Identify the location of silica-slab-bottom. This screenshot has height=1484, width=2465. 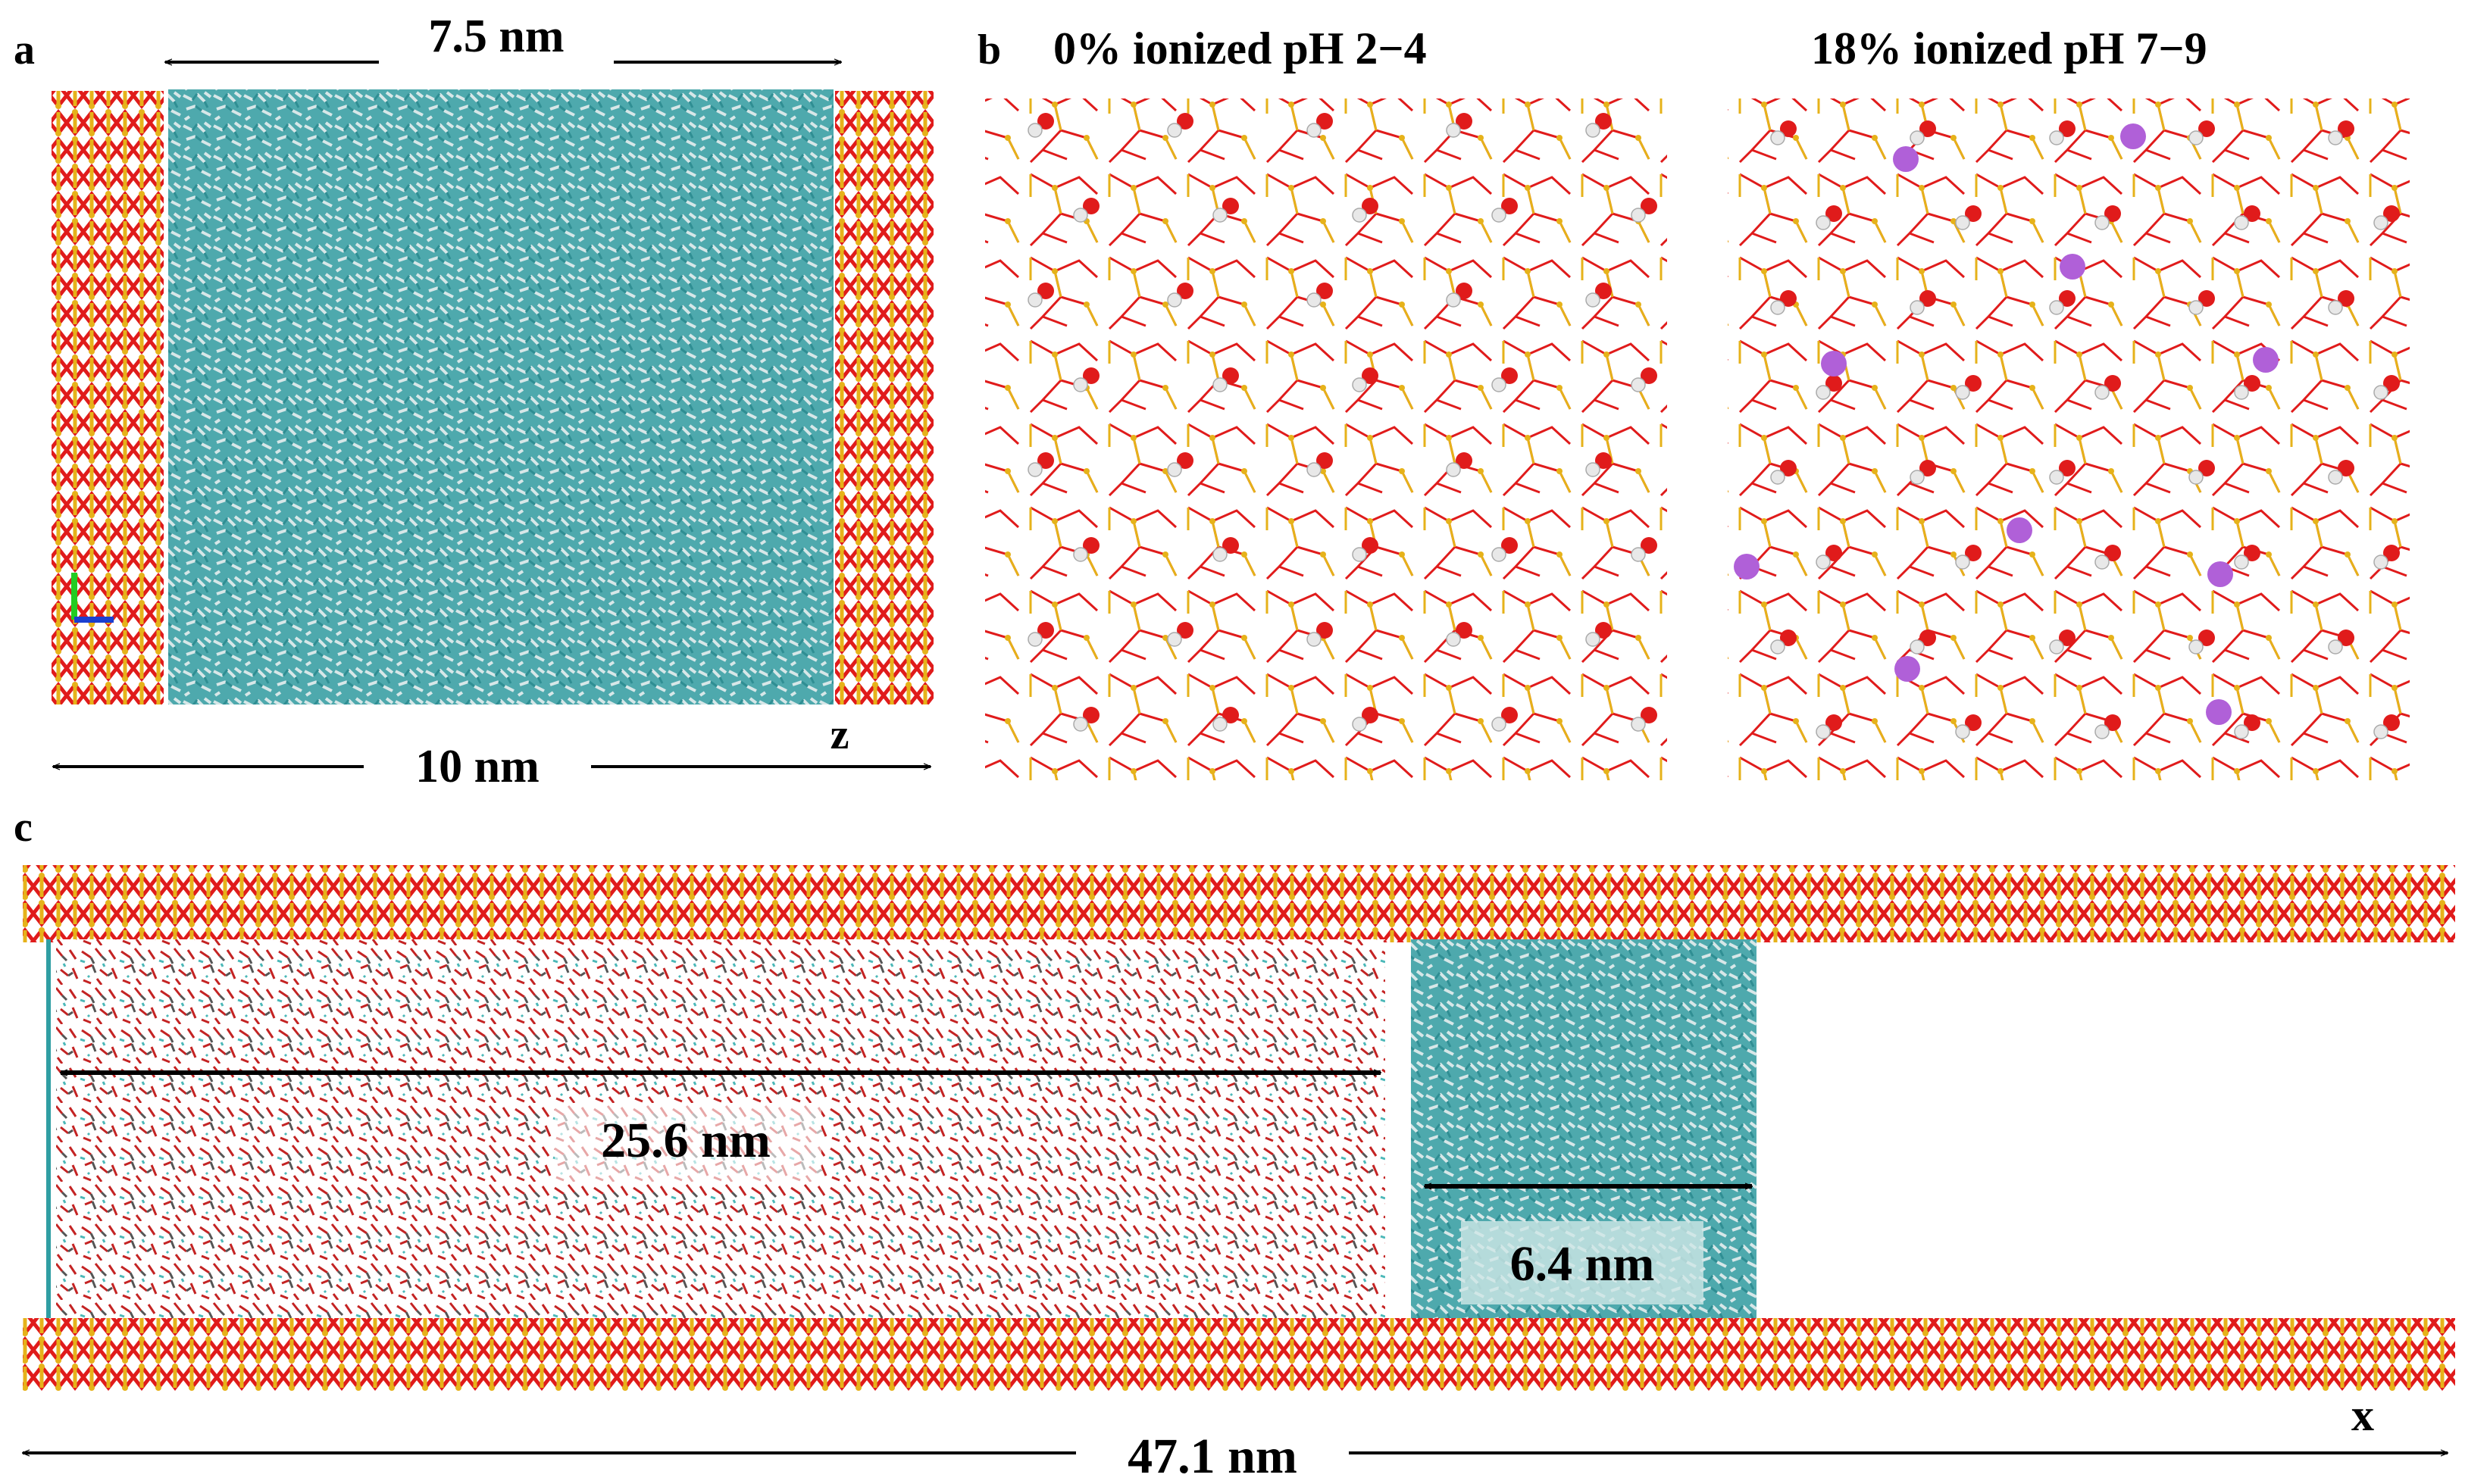
(1239, 1354).